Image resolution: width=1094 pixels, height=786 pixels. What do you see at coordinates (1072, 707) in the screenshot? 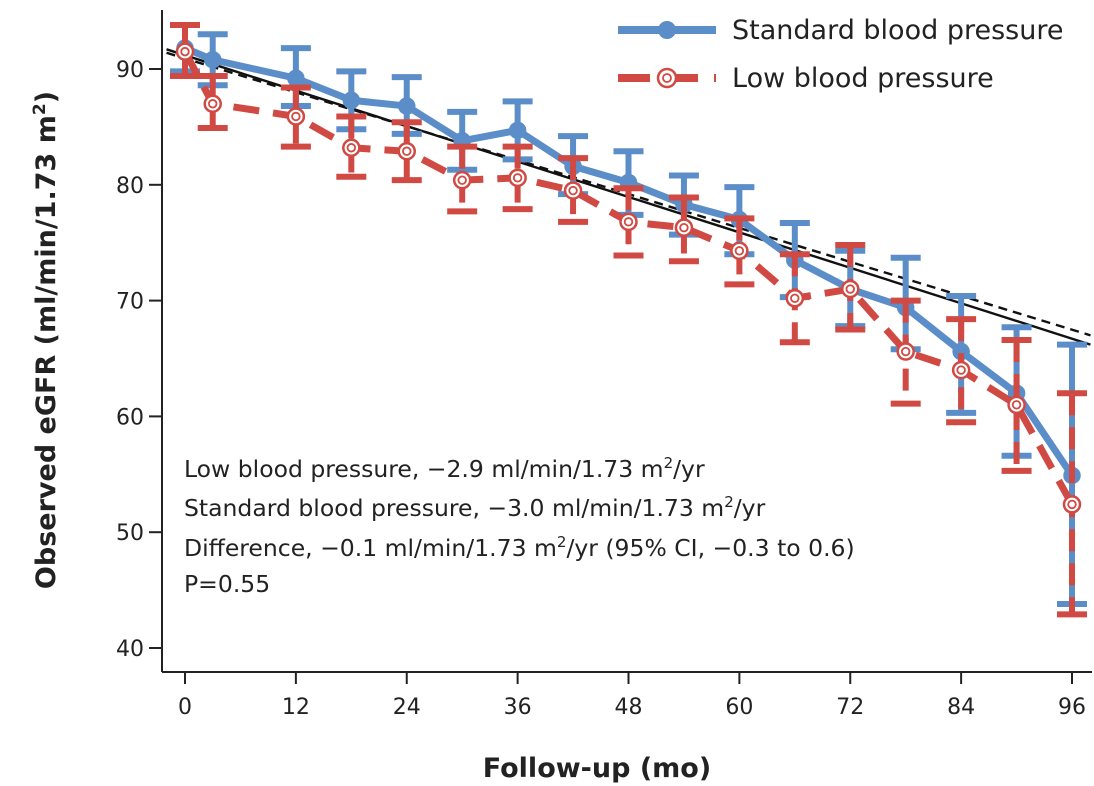
I see `x-tick-label: 96` at bounding box center [1072, 707].